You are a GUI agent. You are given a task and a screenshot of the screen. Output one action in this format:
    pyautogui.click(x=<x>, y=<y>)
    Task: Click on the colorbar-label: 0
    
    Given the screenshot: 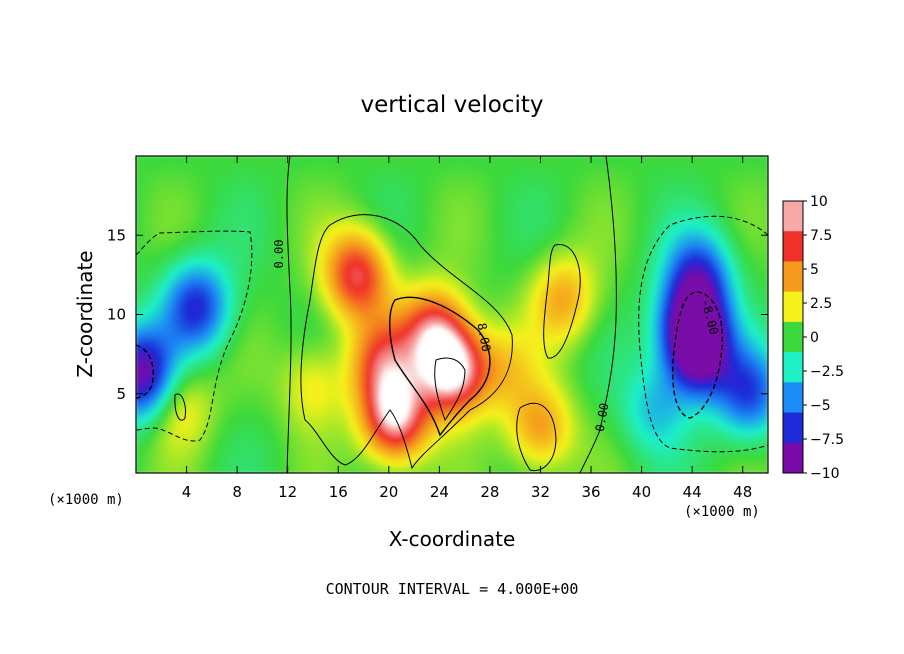 What is the action you would take?
    pyautogui.click(x=814, y=338)
    